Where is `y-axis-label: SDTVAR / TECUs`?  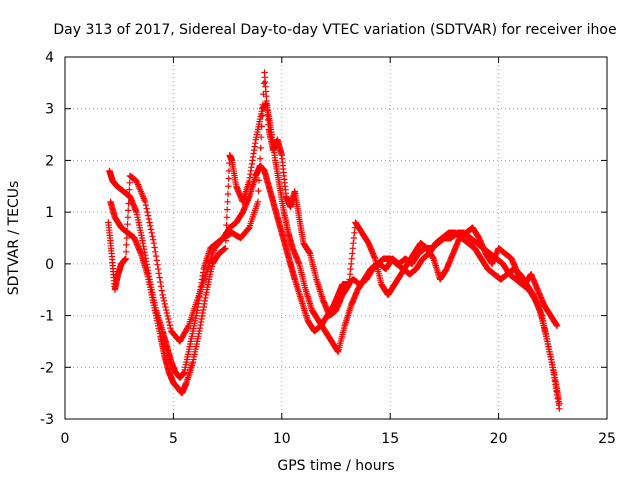 y-axis-label: SDTVAR / TECUs is located at coordinates (14, 238).